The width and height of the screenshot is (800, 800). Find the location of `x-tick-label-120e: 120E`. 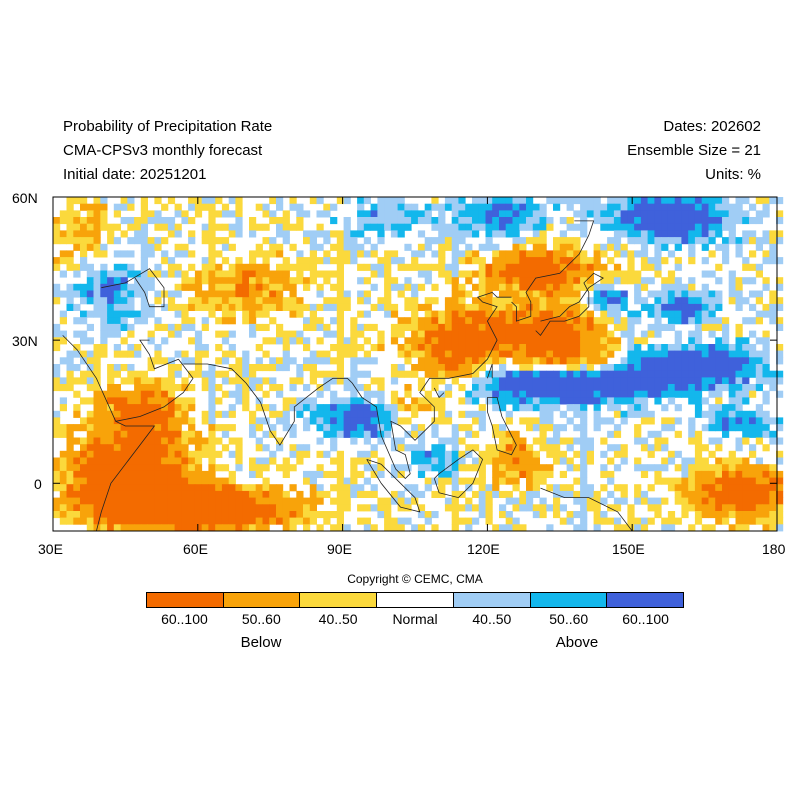

x-tick-label-120e: 120E is located at coordinates (483, 549).